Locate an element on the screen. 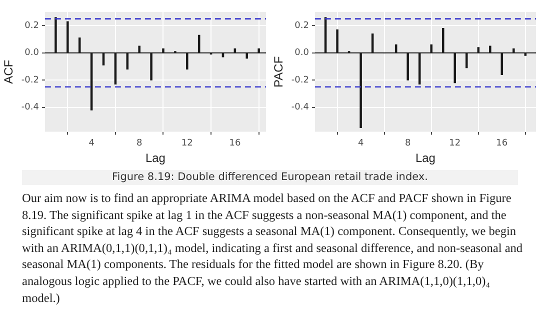 The width and height of the screenshot is (540, 324). y-axis-title: ACF is located at coordinates (9, 72).